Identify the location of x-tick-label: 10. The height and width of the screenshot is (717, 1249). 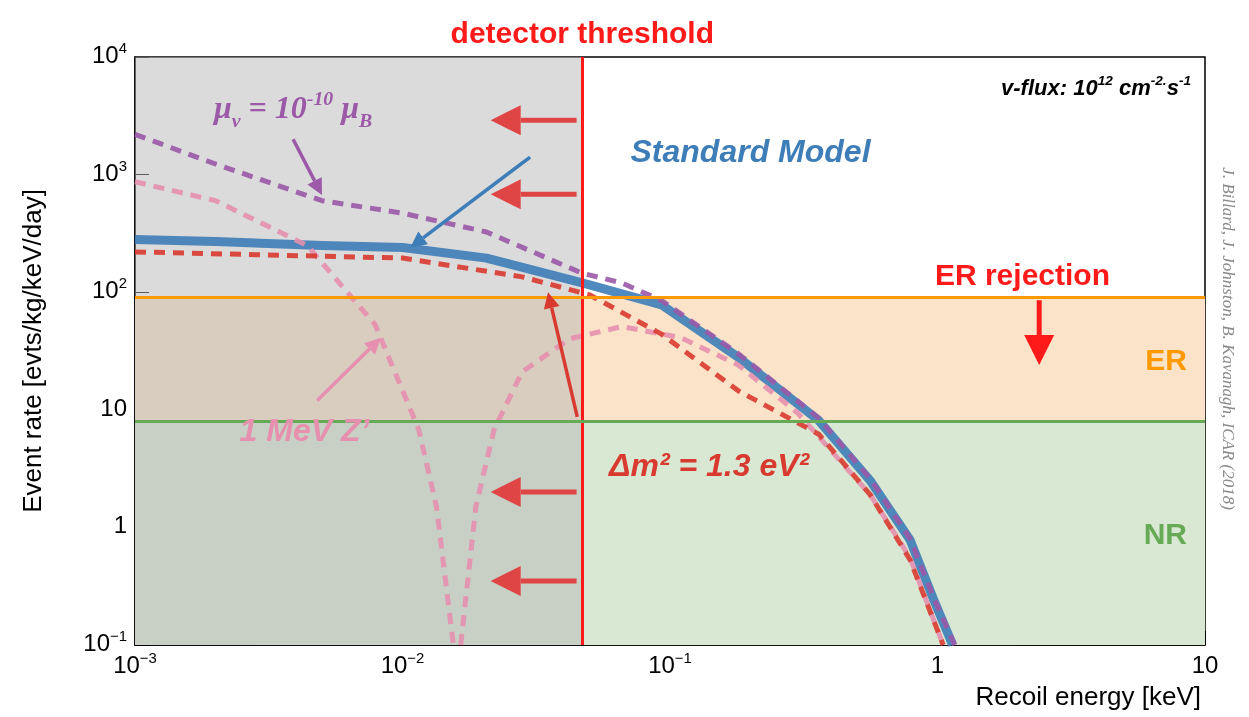
(1205, 665).